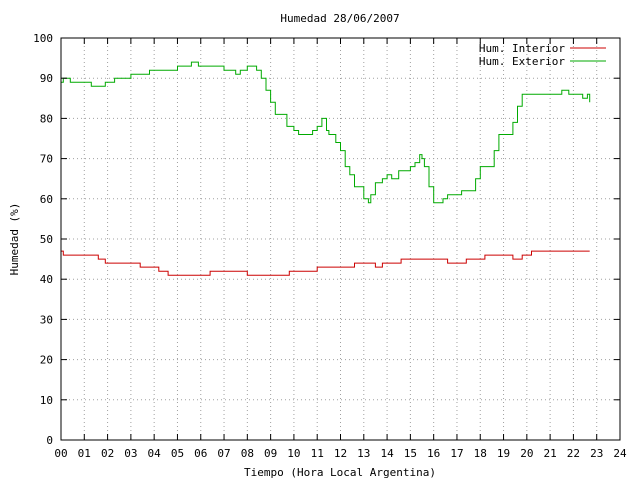 The image size is (640, 480). What do you see at coordinates (155, 453) in the screenshot?
I see `x-tick-label: 04` at bounding box center [155, 453].